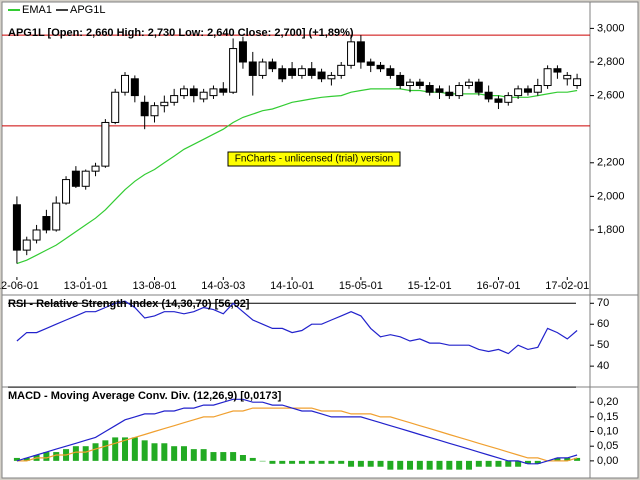  Describe the element at coordinates (603, 303) in the screenshot. I see `y-tick-label: 70` at that location.